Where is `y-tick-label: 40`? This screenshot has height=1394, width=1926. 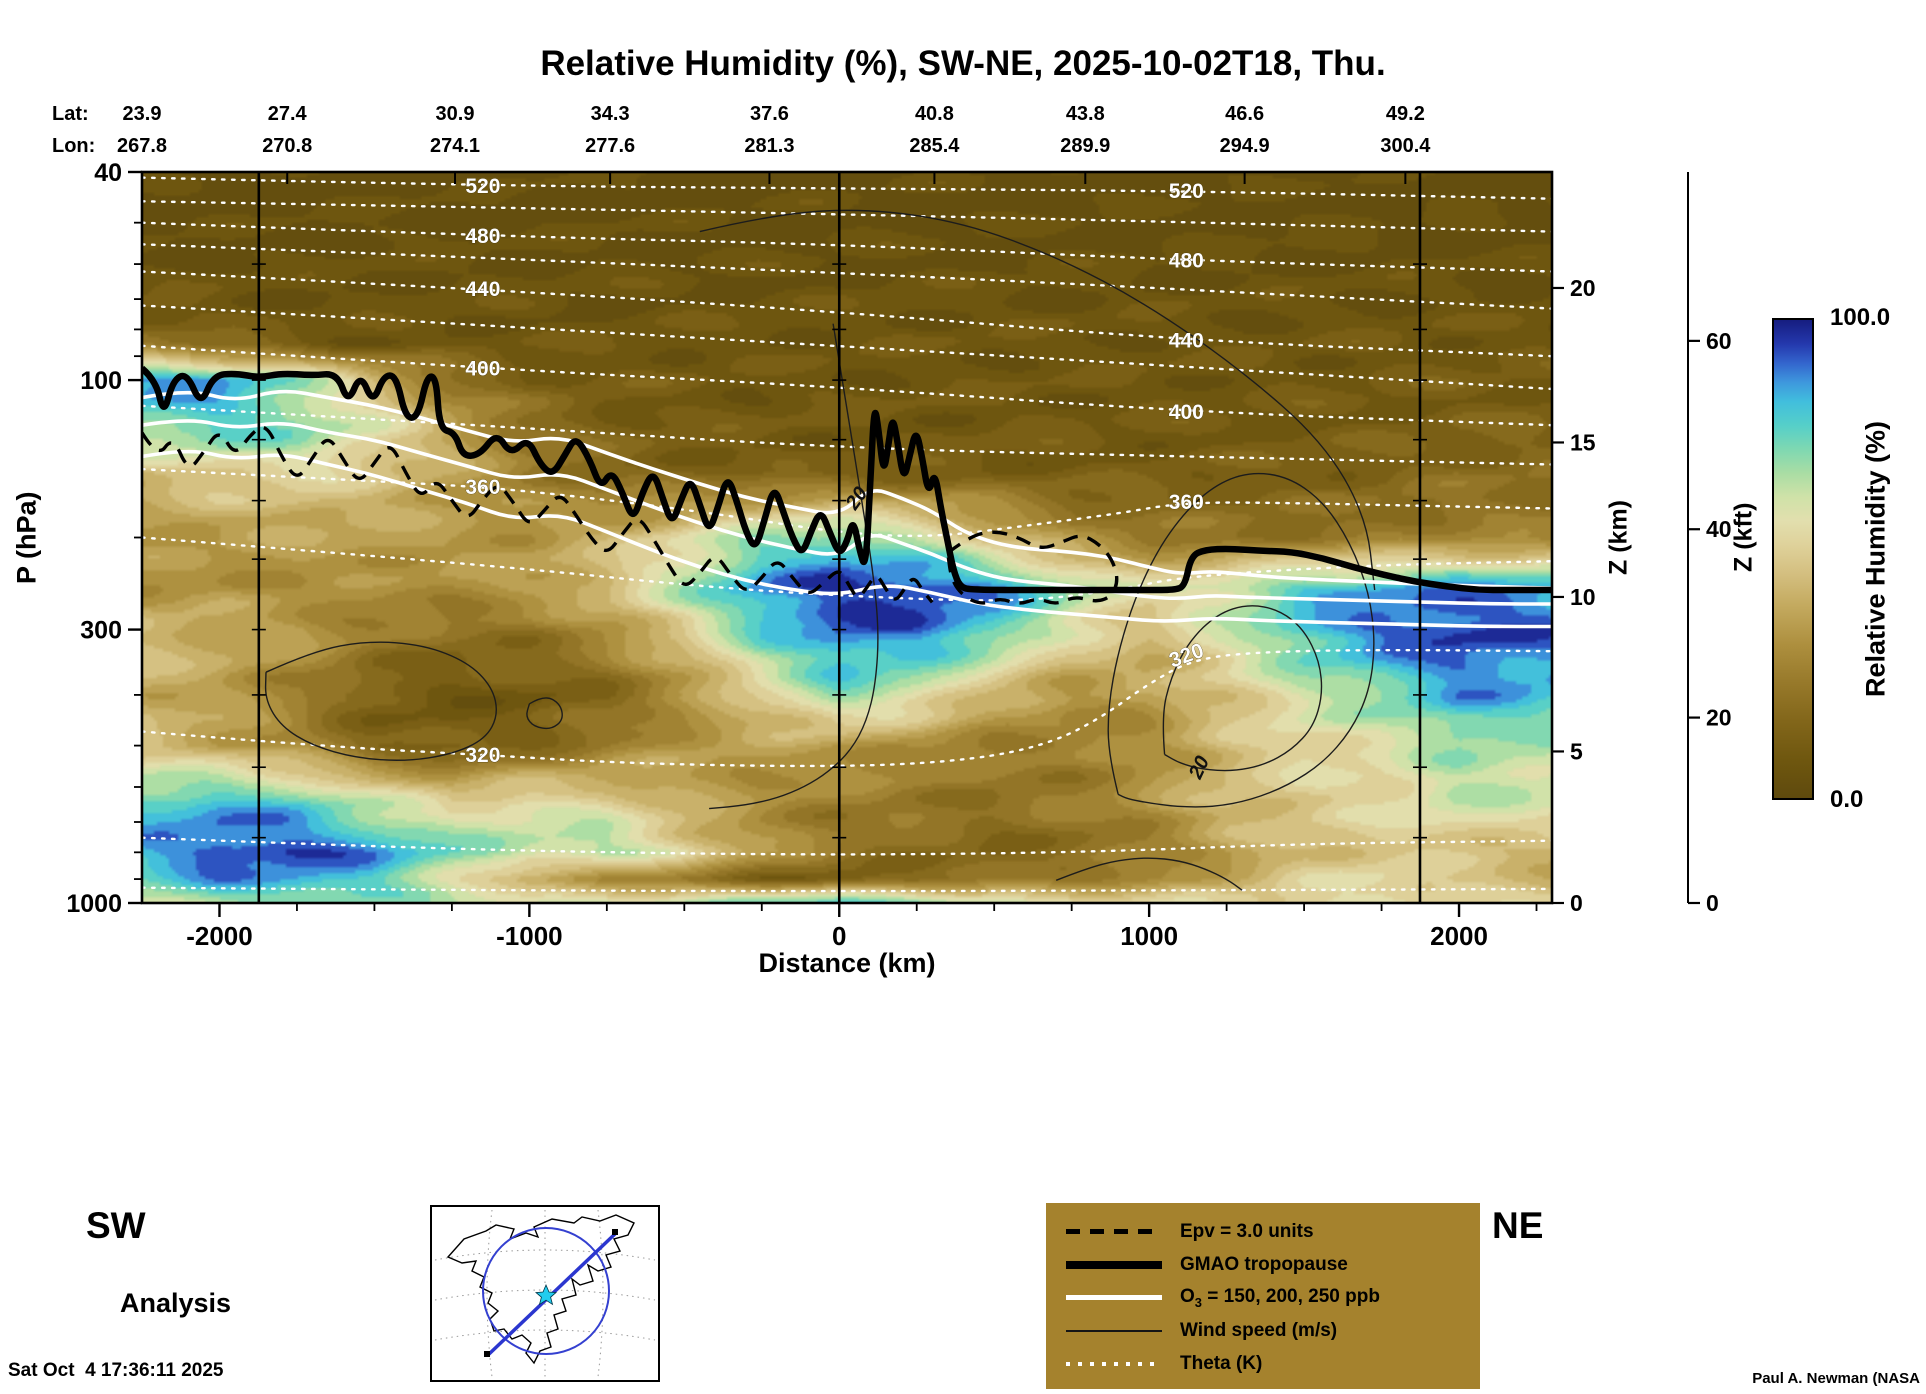 y-tick-label: 40 is located at coordinates (108, 173).